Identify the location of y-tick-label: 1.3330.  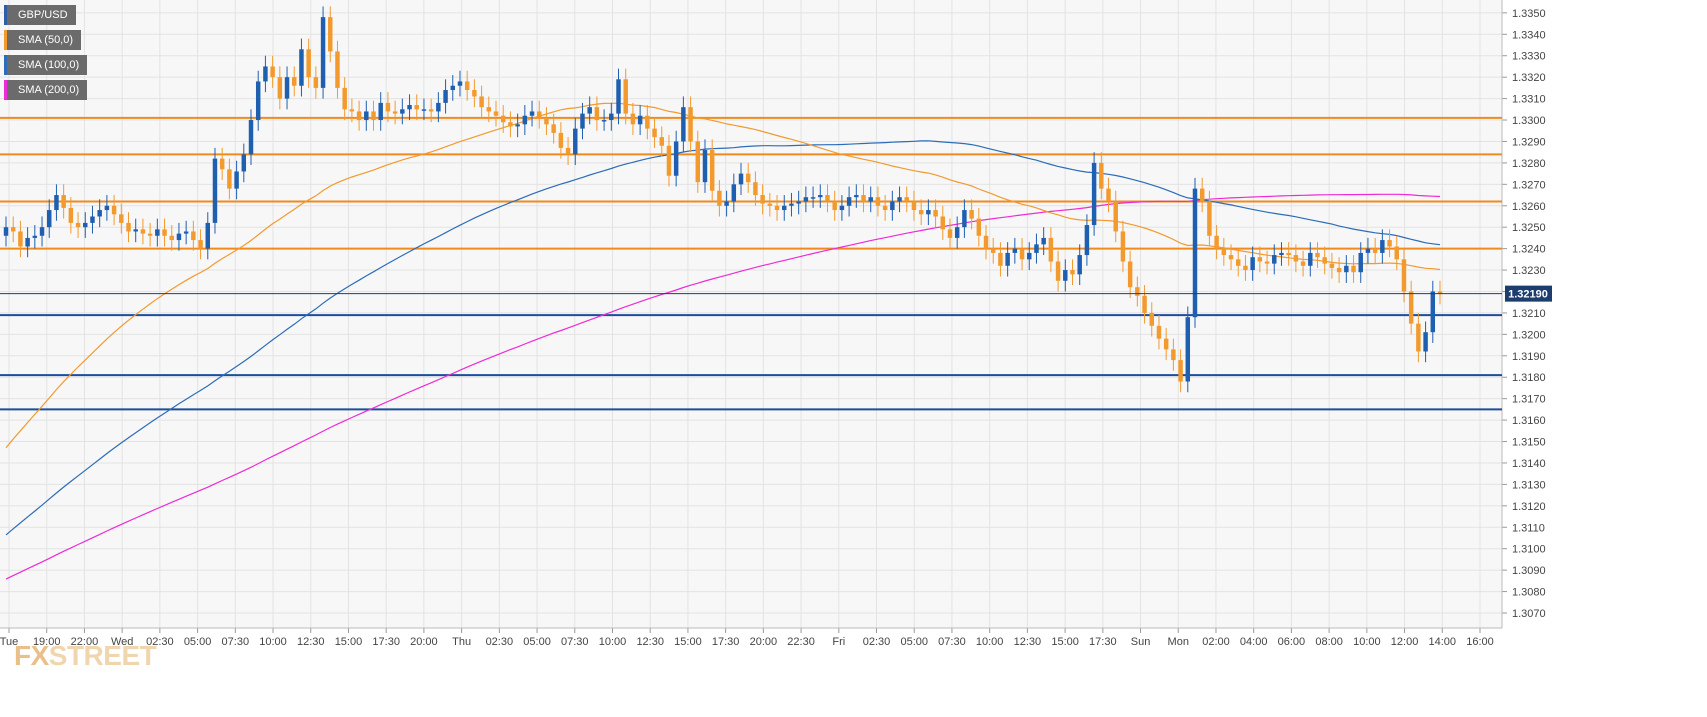
(1529, 57).